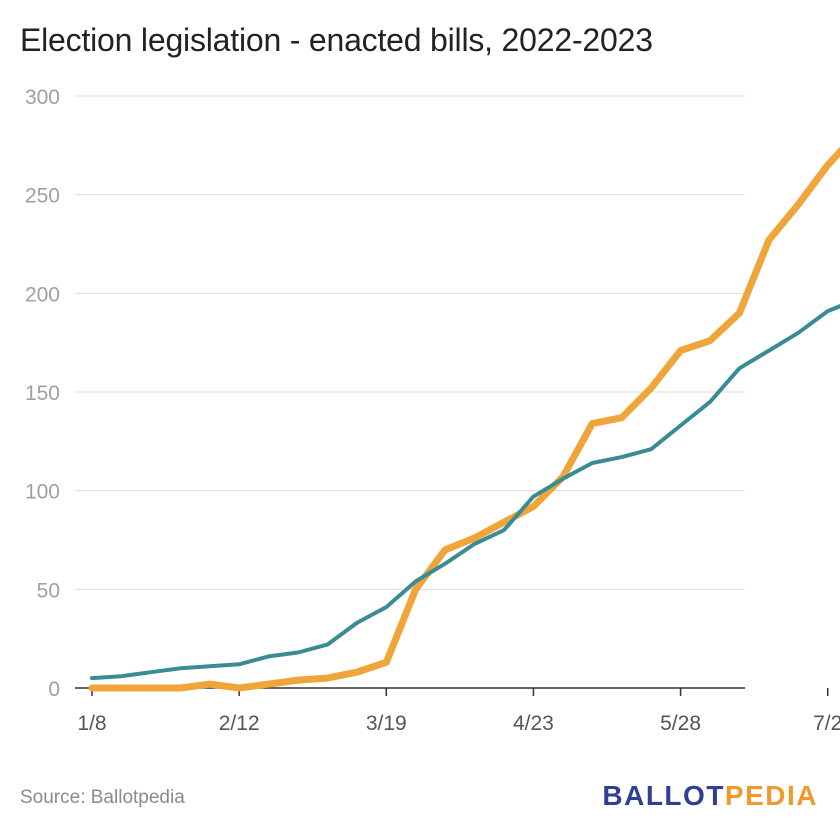 The width and height of the screenshot is (840, 840). I want to click on x-tick-label: 3/19, so click(386, 723).